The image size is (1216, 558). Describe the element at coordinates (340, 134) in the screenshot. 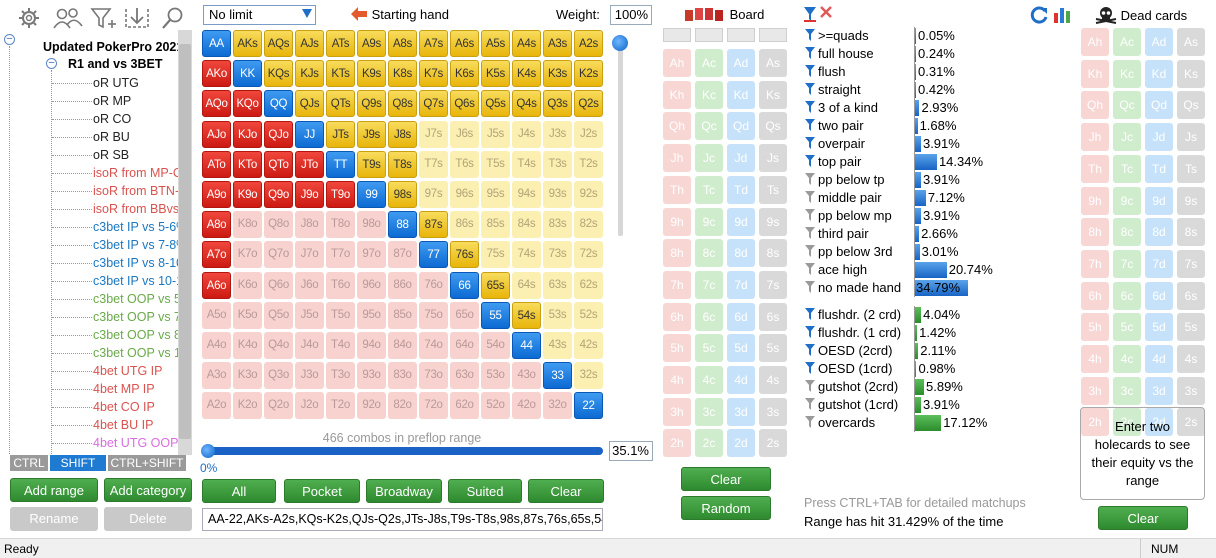

I see `hand-cell: JTs` at that location.